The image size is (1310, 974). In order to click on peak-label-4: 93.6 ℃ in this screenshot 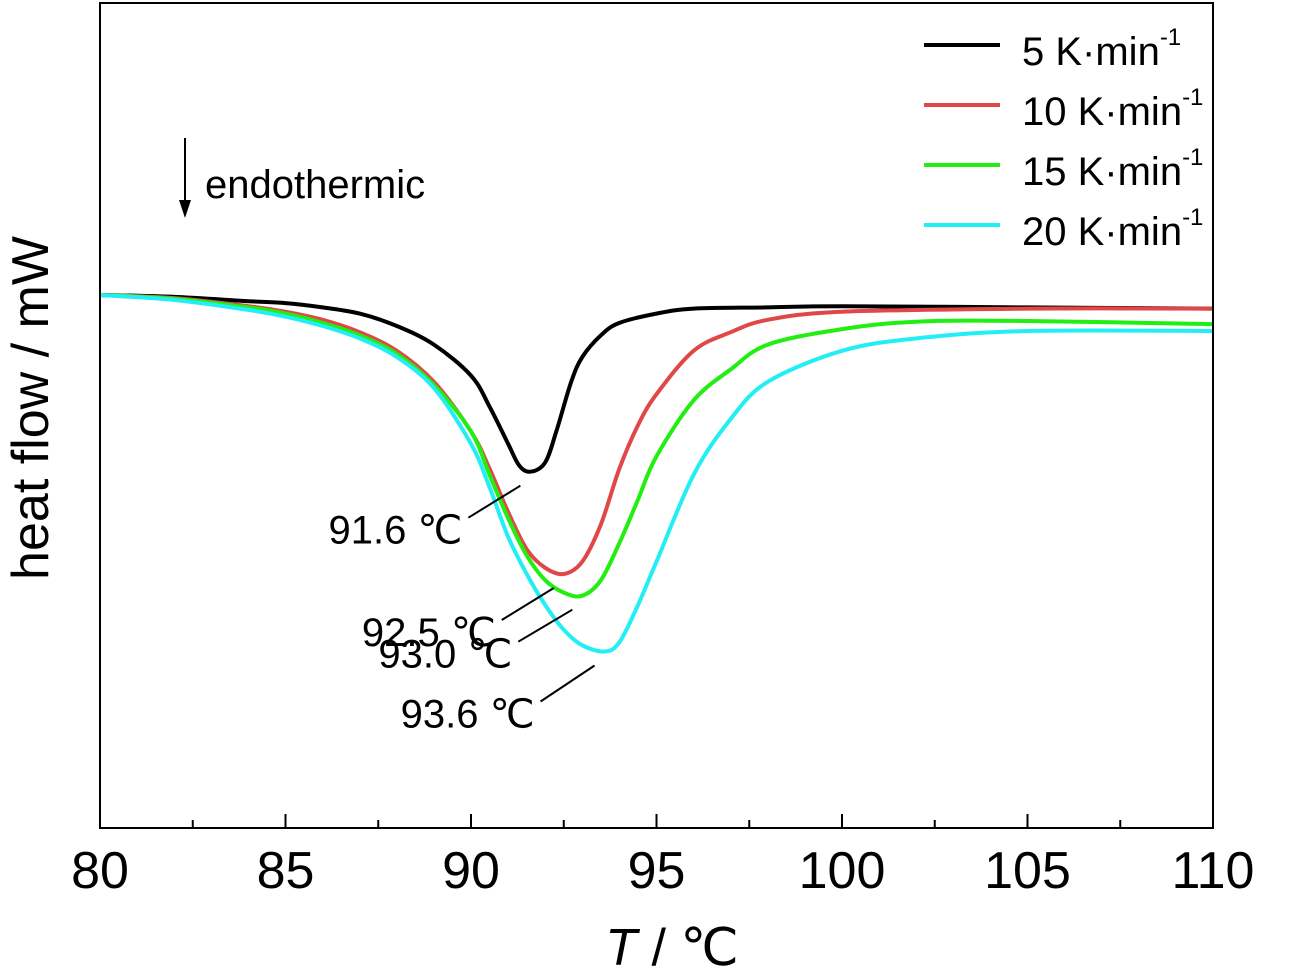, I will do `click(468, 715)`.